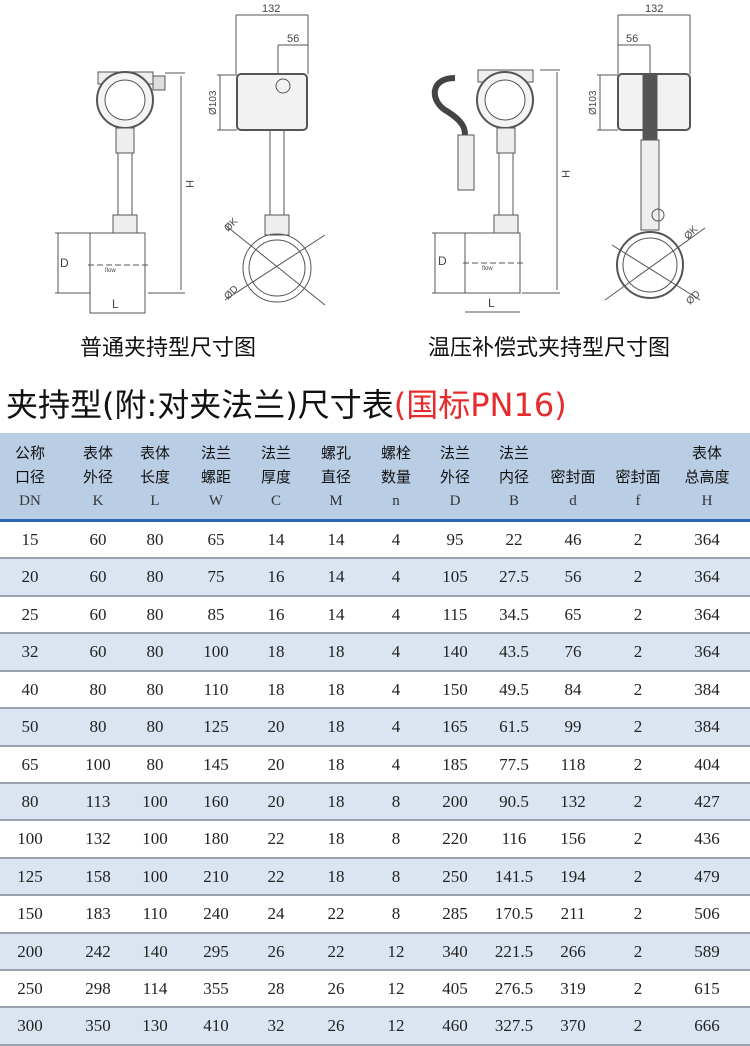 Image resolution: width=750 pixels, height=1046 pixels. Describe the element at coordinates (573, 764) in the screenshot. I see `cell-d: 118` at that location.